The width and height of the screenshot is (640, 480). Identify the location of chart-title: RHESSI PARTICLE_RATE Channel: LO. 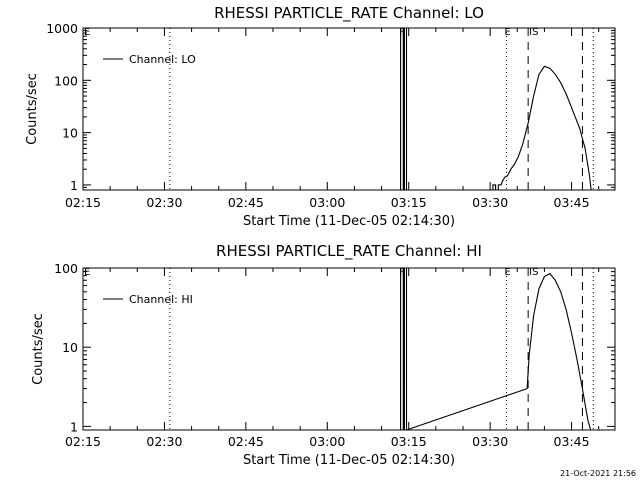
(349, 13).